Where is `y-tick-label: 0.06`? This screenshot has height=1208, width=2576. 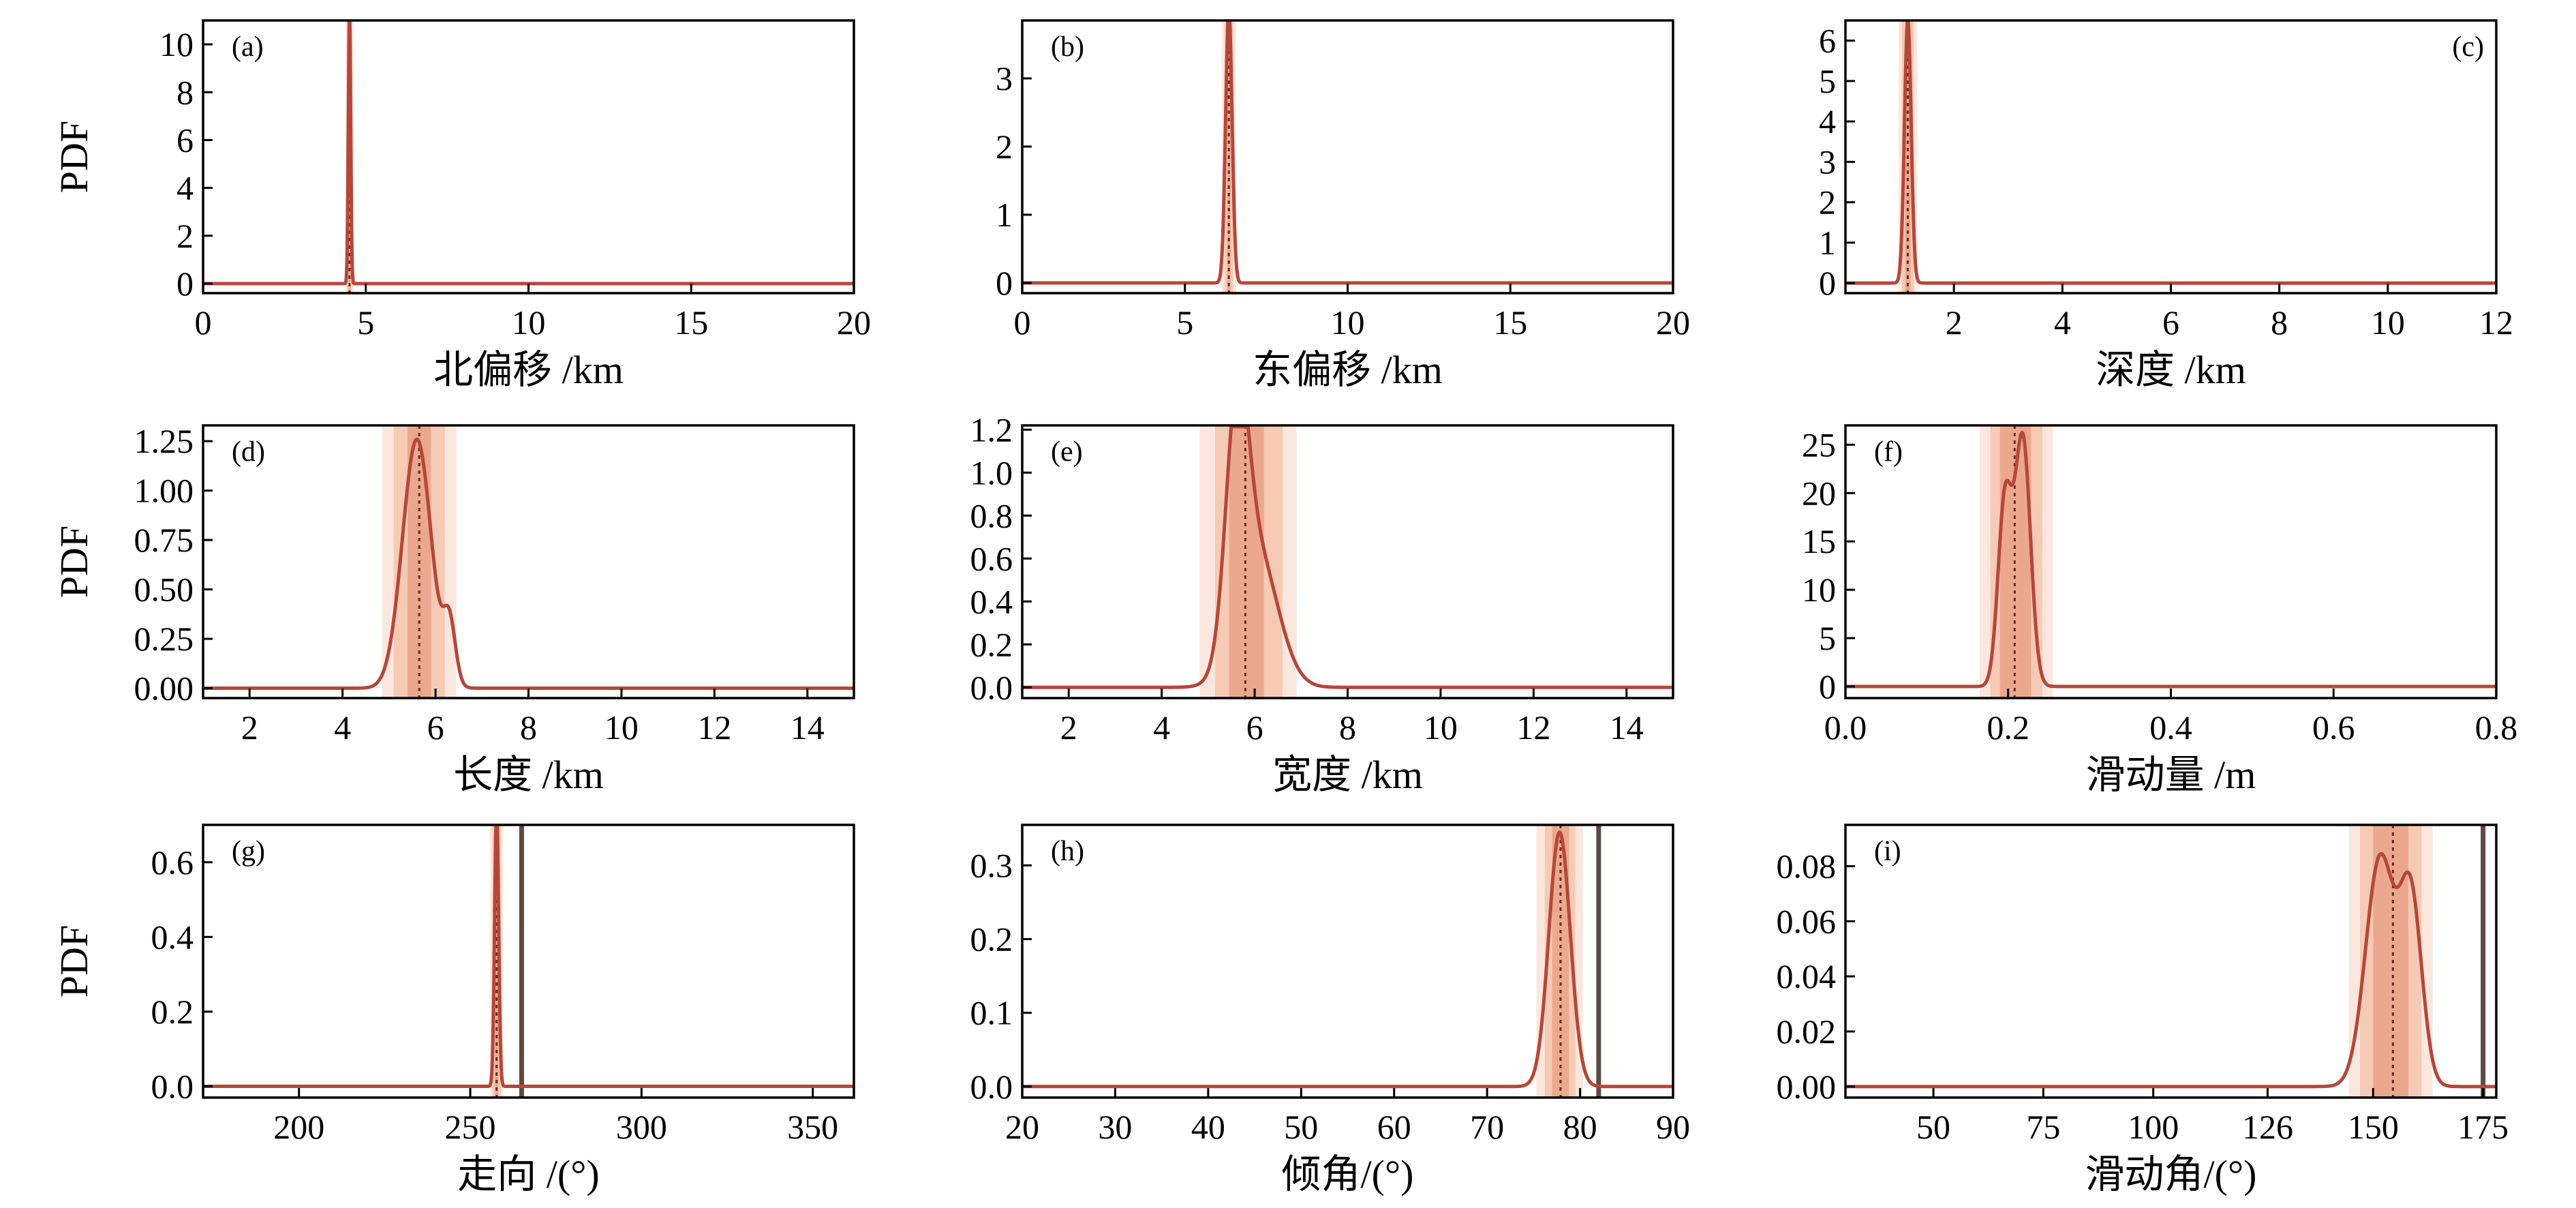
y-tick-label: 0.06 is located at coordinates (1807, 921).